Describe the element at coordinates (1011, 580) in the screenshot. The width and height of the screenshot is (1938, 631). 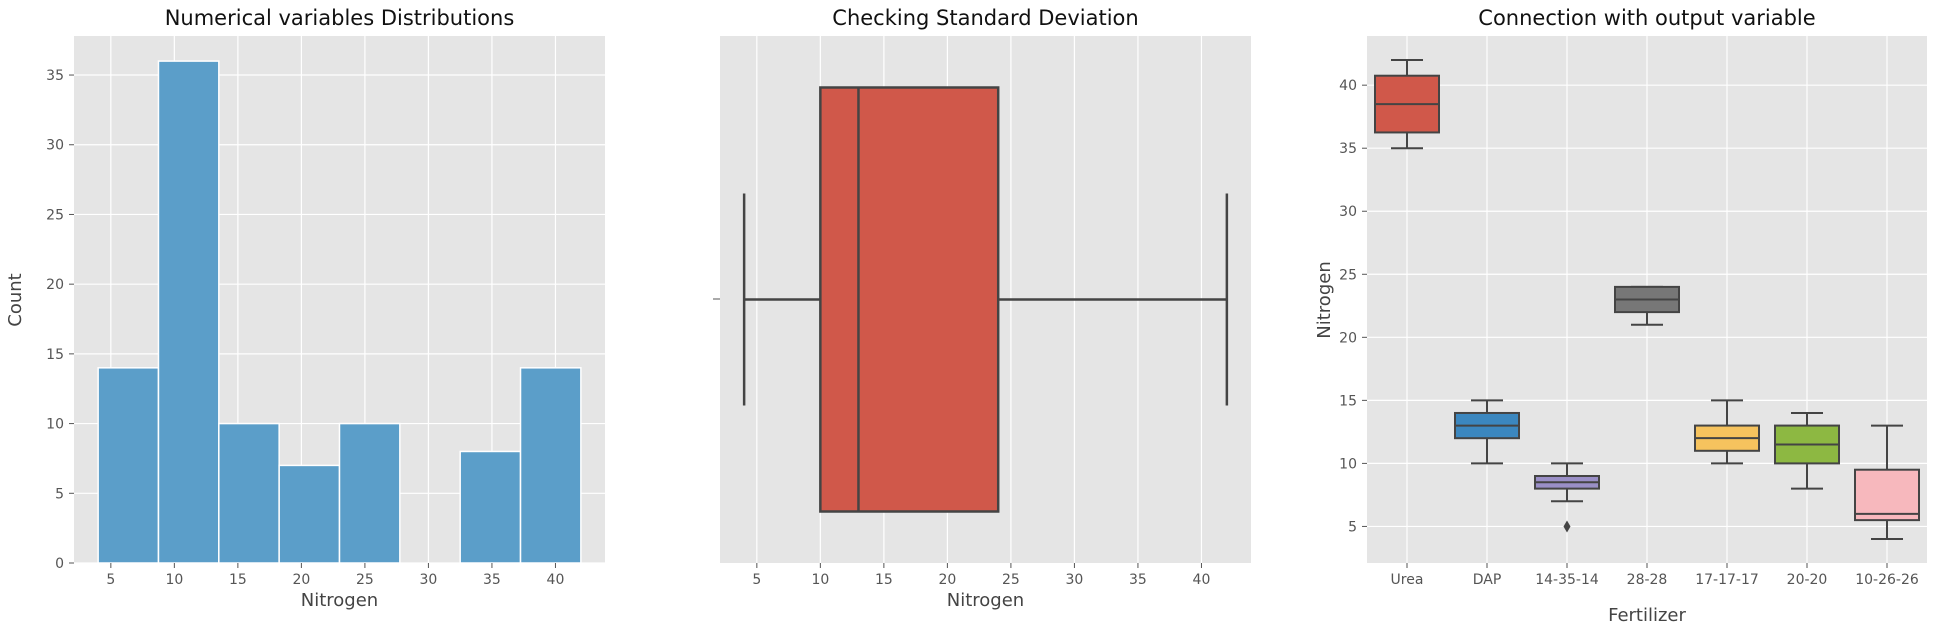
I see `boxplot-x-tick-label: 25` at that location.